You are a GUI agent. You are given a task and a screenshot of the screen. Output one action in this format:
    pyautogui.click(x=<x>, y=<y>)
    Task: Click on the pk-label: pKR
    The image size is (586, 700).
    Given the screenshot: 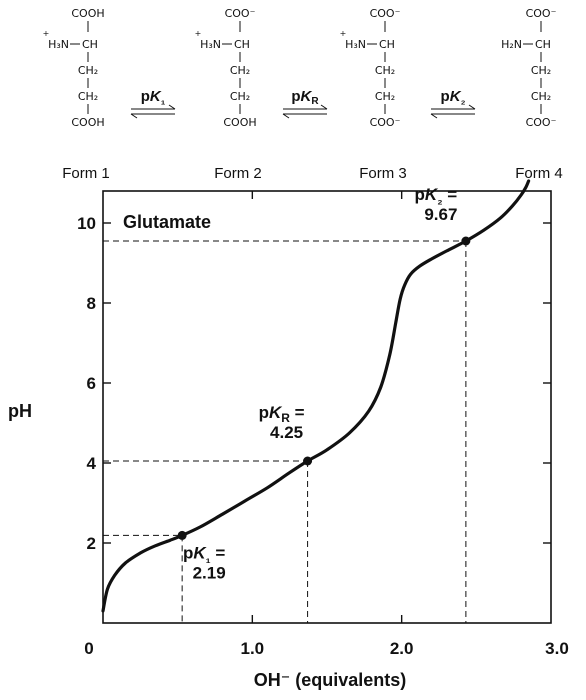 What is the action you would take?
    pyautogui.click(x=305, y=97)
    